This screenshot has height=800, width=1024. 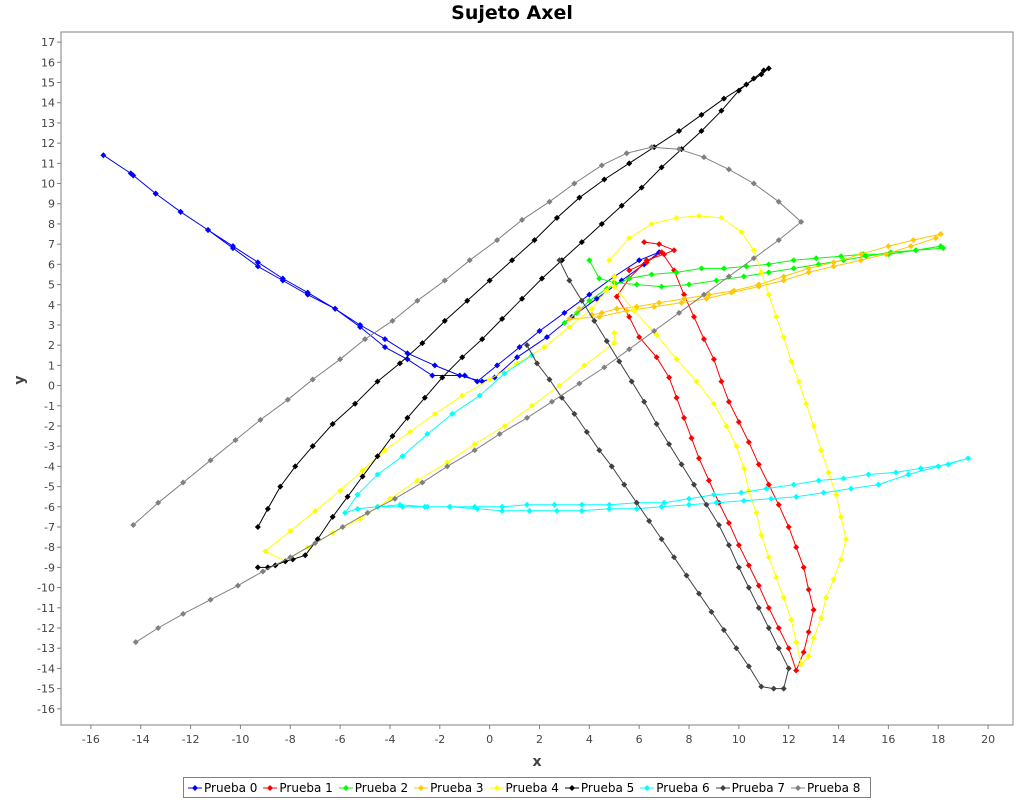 What do you see at coordinates (48, 42) in the screenshot?
I see `y-tick-label: 17` at bounding box center [48, 42].